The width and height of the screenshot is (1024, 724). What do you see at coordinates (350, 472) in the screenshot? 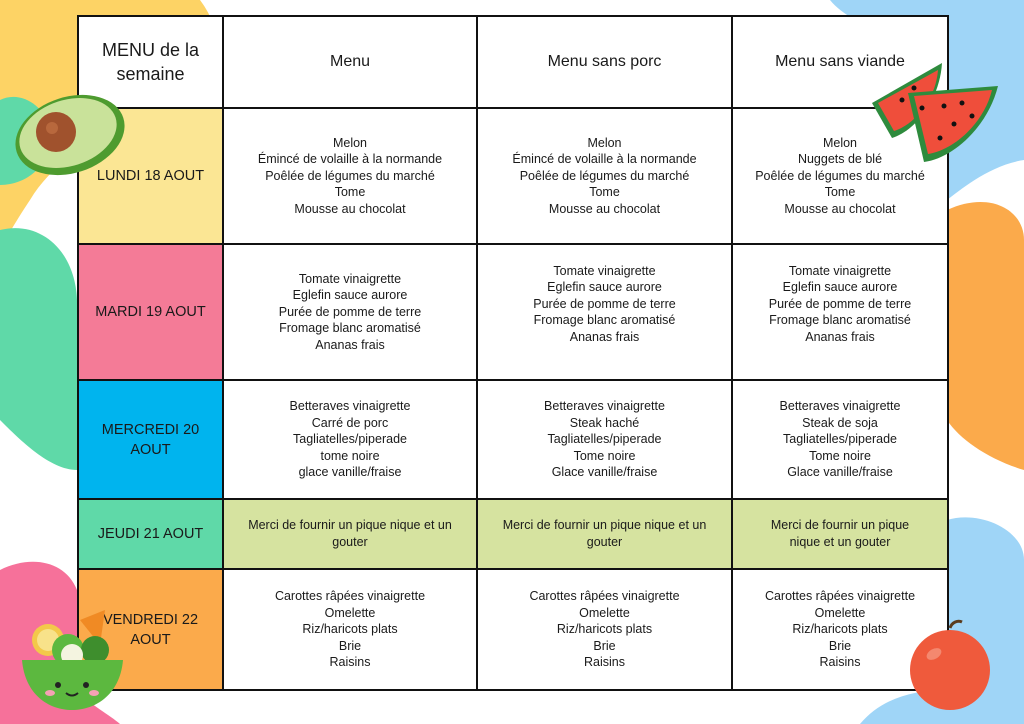
I see `menu-item: glace vanille/fraise` at bounding box center [350, 472].